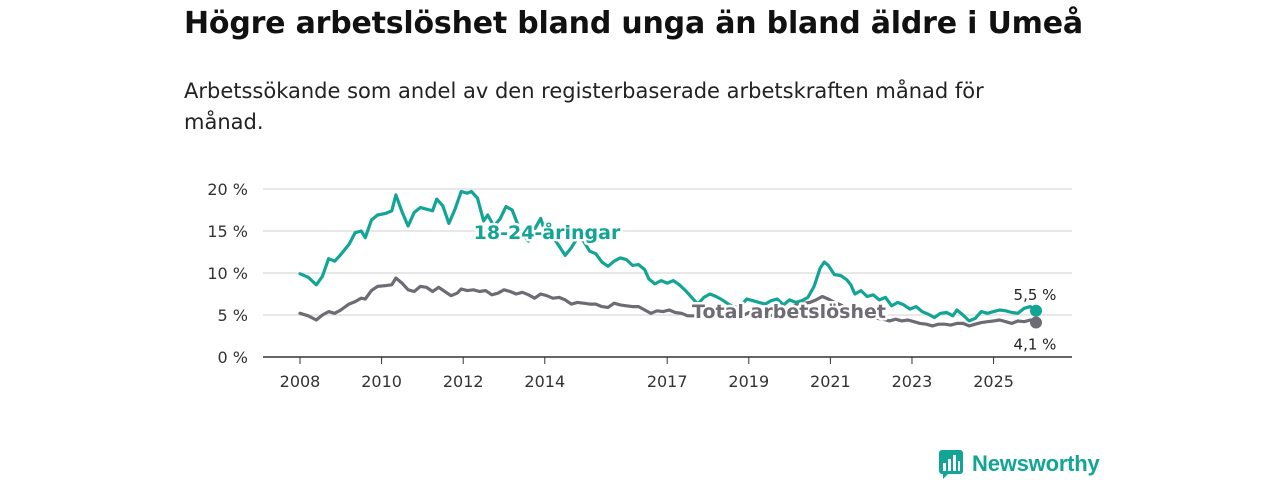 The height and width of the screenshot is (480, 1280). What do you see at coordinates (233, 315) in the screenshot?
I see `y-tick-label: 5 %` at bounding box center [233, 315].